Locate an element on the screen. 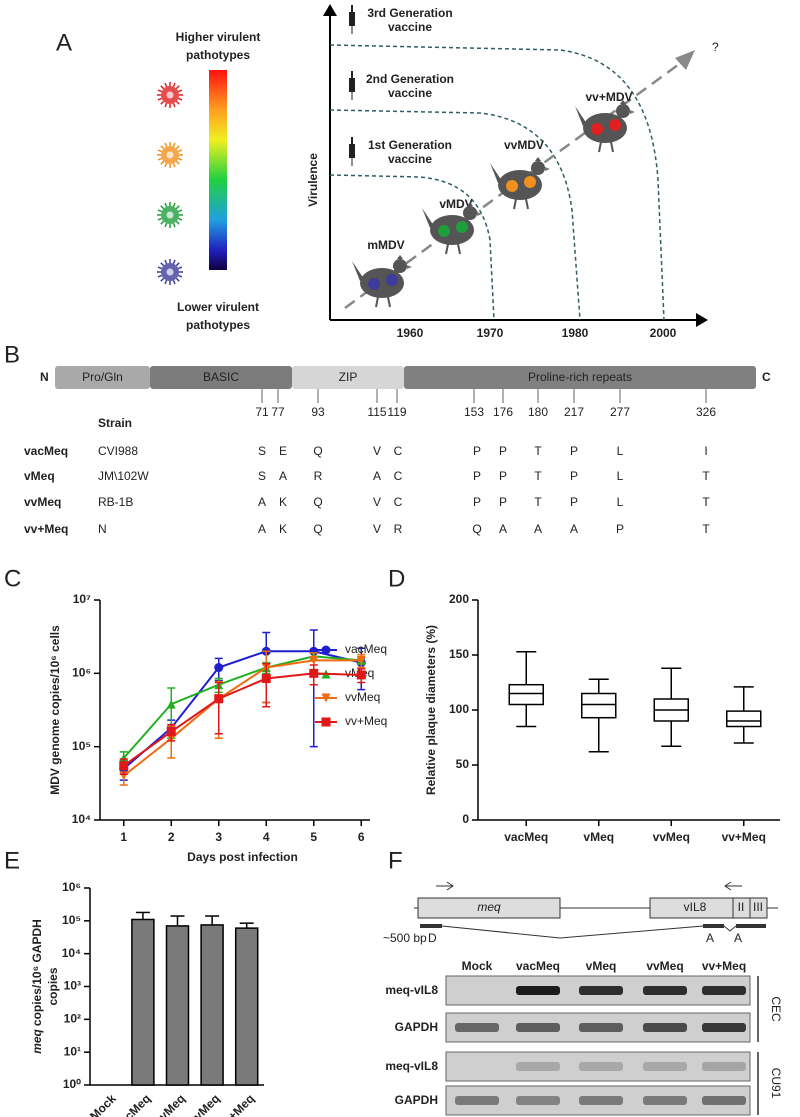 Image resolution: width=800 pixels, height=1117 pixels. y-tick-label: 0 is located at coordinates (465, 819).